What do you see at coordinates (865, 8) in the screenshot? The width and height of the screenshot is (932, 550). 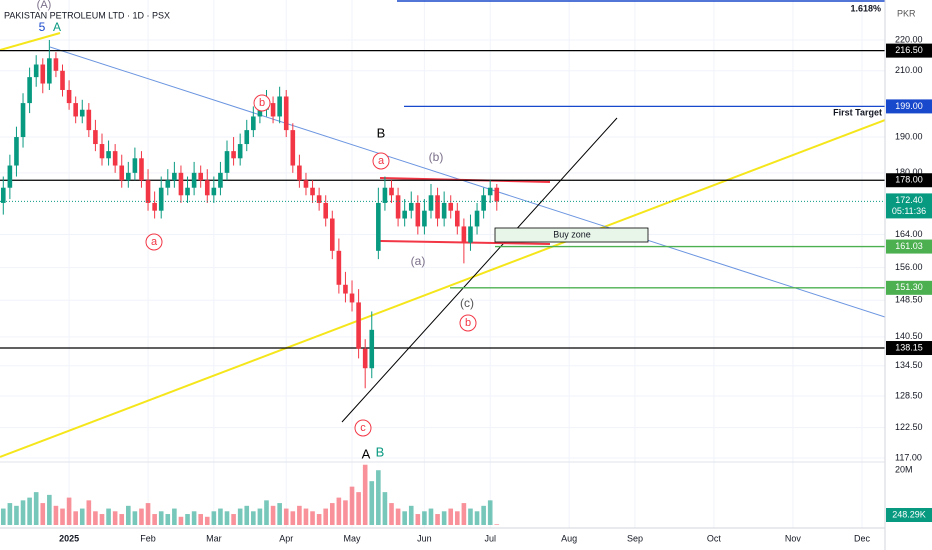 I see `fib-label: 1.618%` at bounding box center [865, 8].